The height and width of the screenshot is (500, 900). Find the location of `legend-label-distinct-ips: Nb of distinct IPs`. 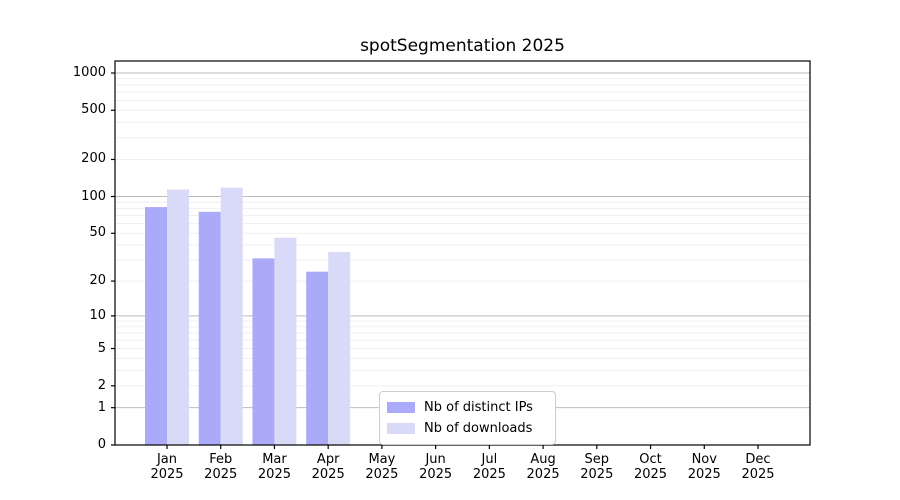

legend-label-distinct-ips: Nb of distinct IPs is located at coordinates (478, 407).